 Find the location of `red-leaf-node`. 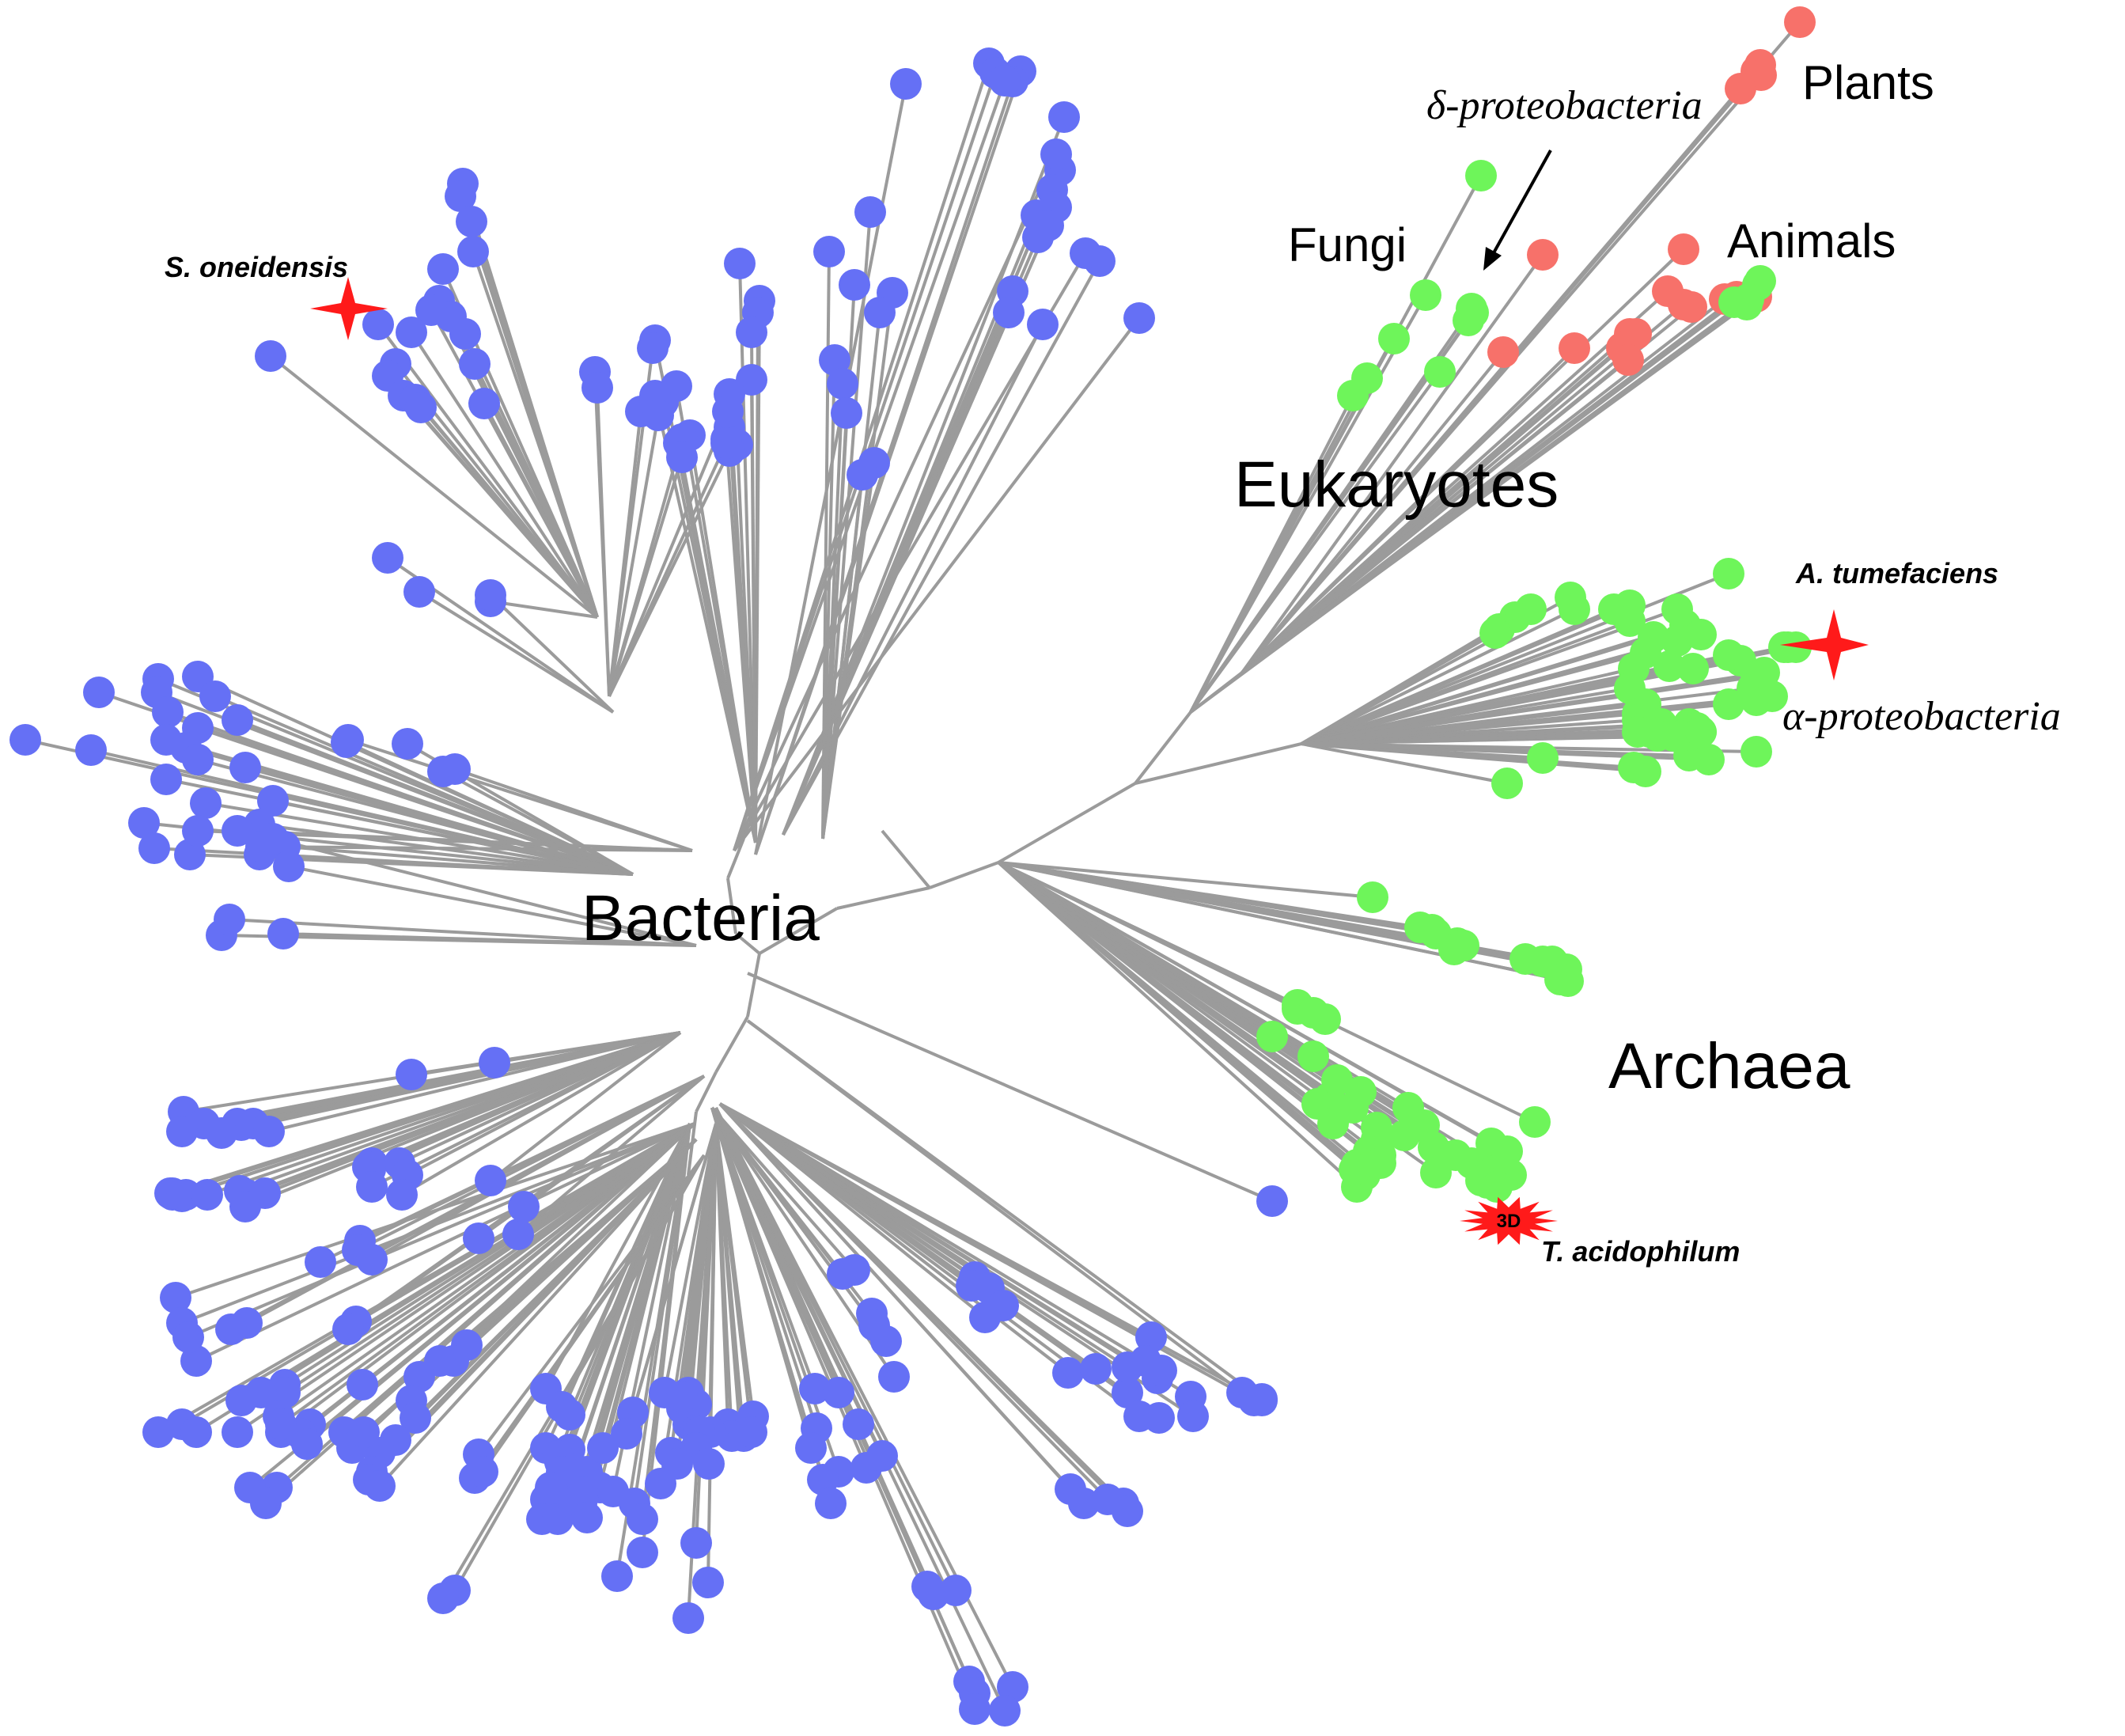

red-leaf-node is located at coordinates (1574, 348).